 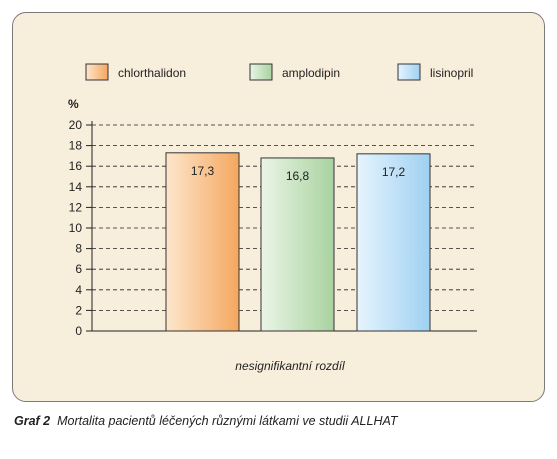 What do you see at coordinates (78, 331) in the screenshot?
I see `y-tick-label: 0` at bounding box center [78, 331].